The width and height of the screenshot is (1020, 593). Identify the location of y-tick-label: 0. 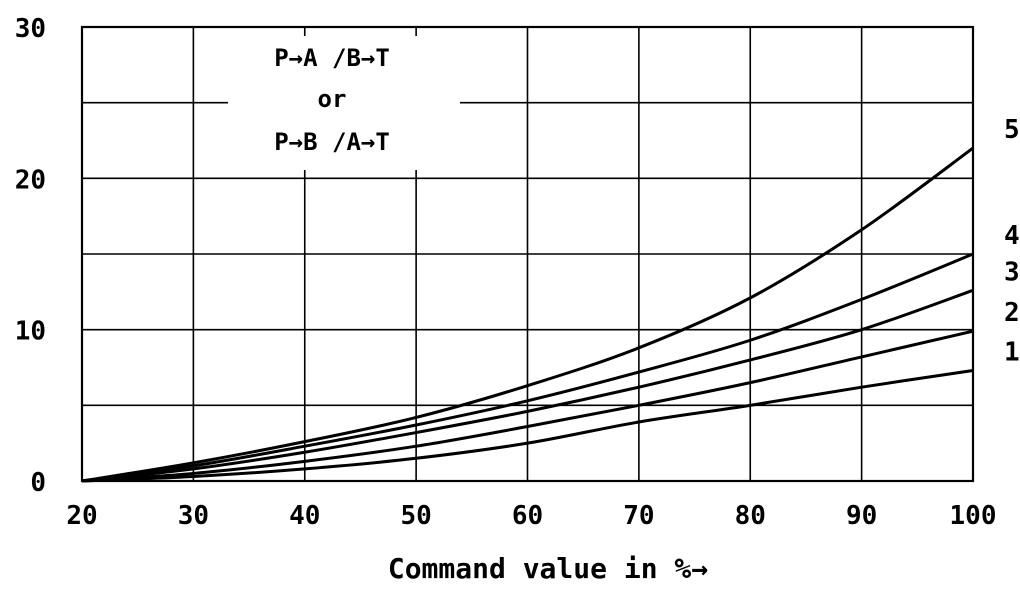
(38, 483).